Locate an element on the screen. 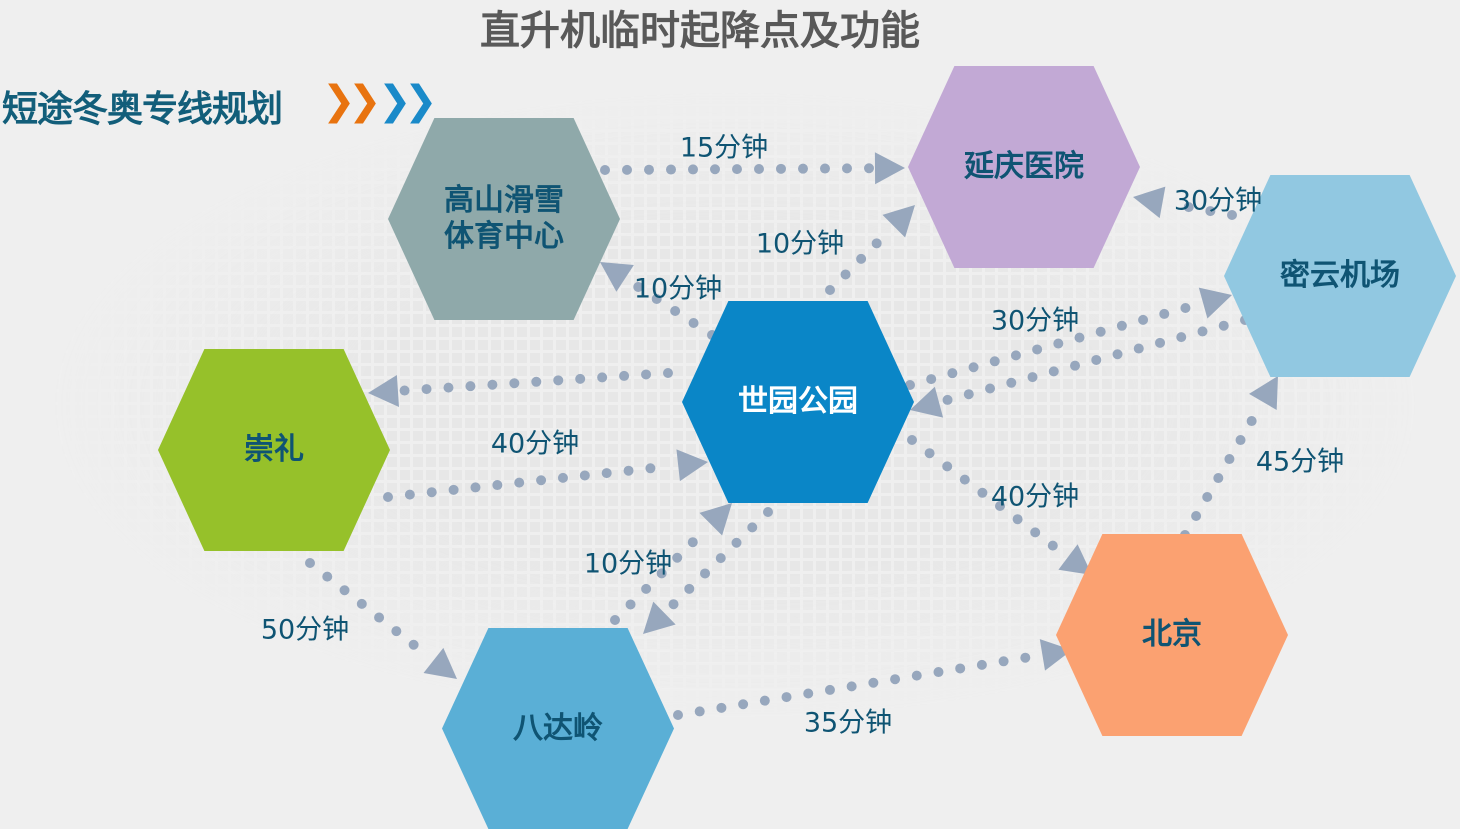 Image resolution: width=1460 pixels, height=829 pixels. edge-label: 15分钟 is located at coordinates (724, 148).